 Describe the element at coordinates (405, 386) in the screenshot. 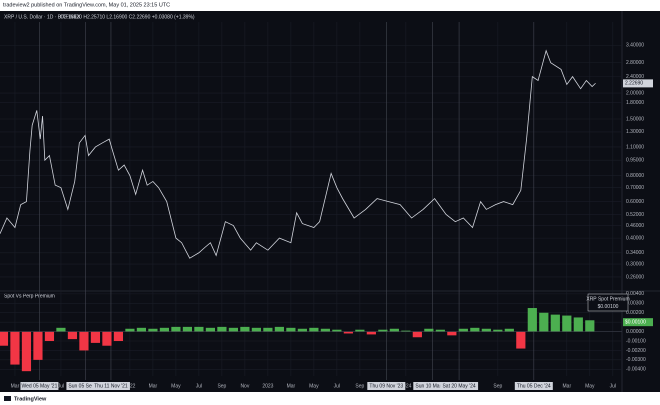

I see `x-tick-label: 2024` at that location.